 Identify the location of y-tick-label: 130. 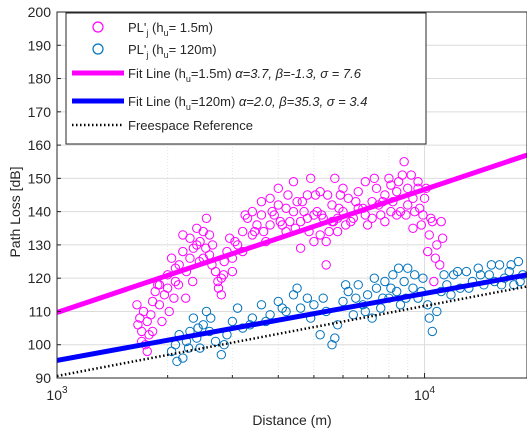
(40, 245).